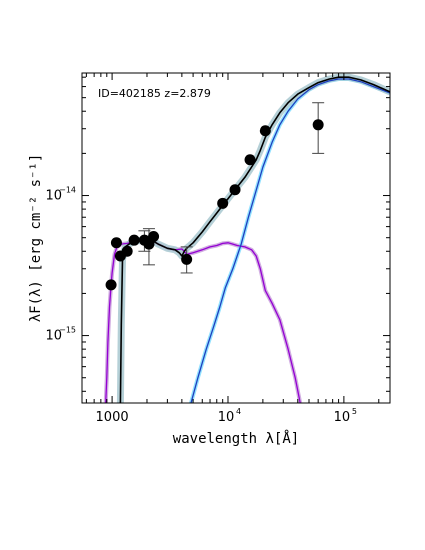  Describe the element at coordinates (354, 411) in the screenshot. I see `x-tick-label-exponent: 5` at that location.